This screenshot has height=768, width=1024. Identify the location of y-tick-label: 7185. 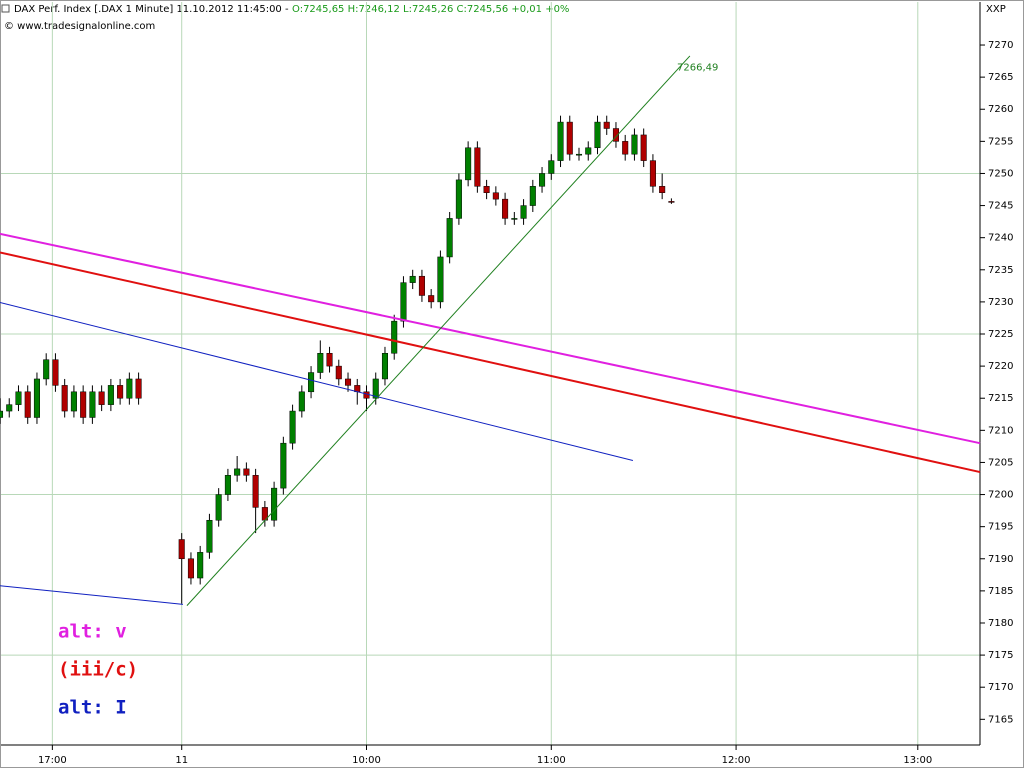
(1000, 591).